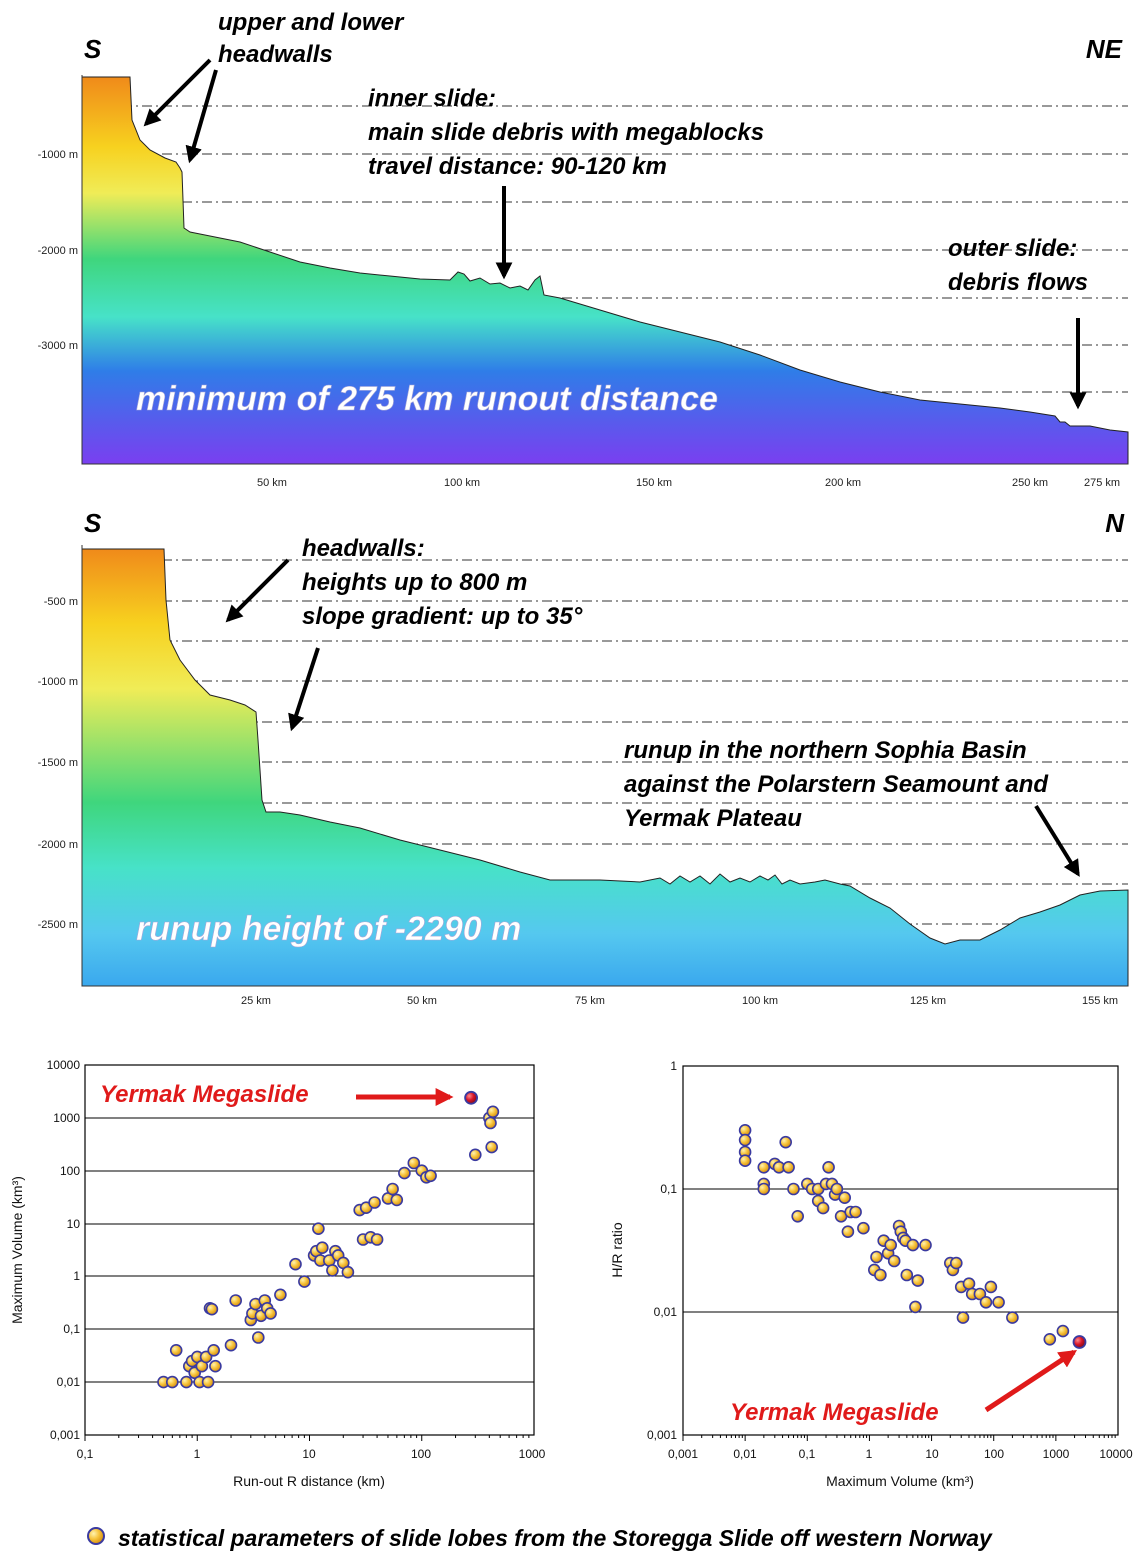  I want to click on headwall-lower-arrow, so click(201, 116).